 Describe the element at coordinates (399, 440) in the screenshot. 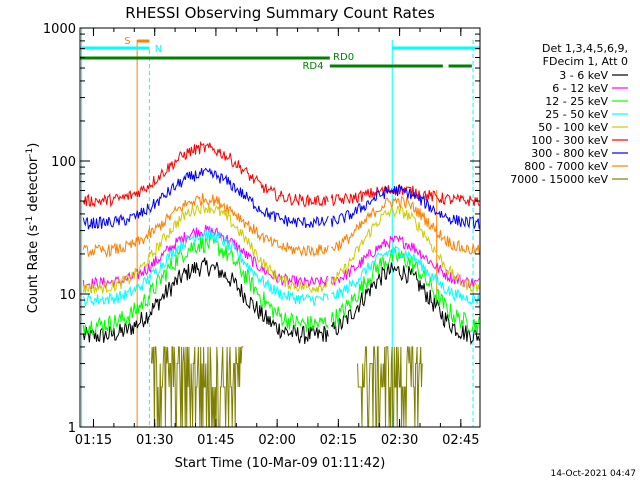

I see `x-tick-label: 02:30` at that location.